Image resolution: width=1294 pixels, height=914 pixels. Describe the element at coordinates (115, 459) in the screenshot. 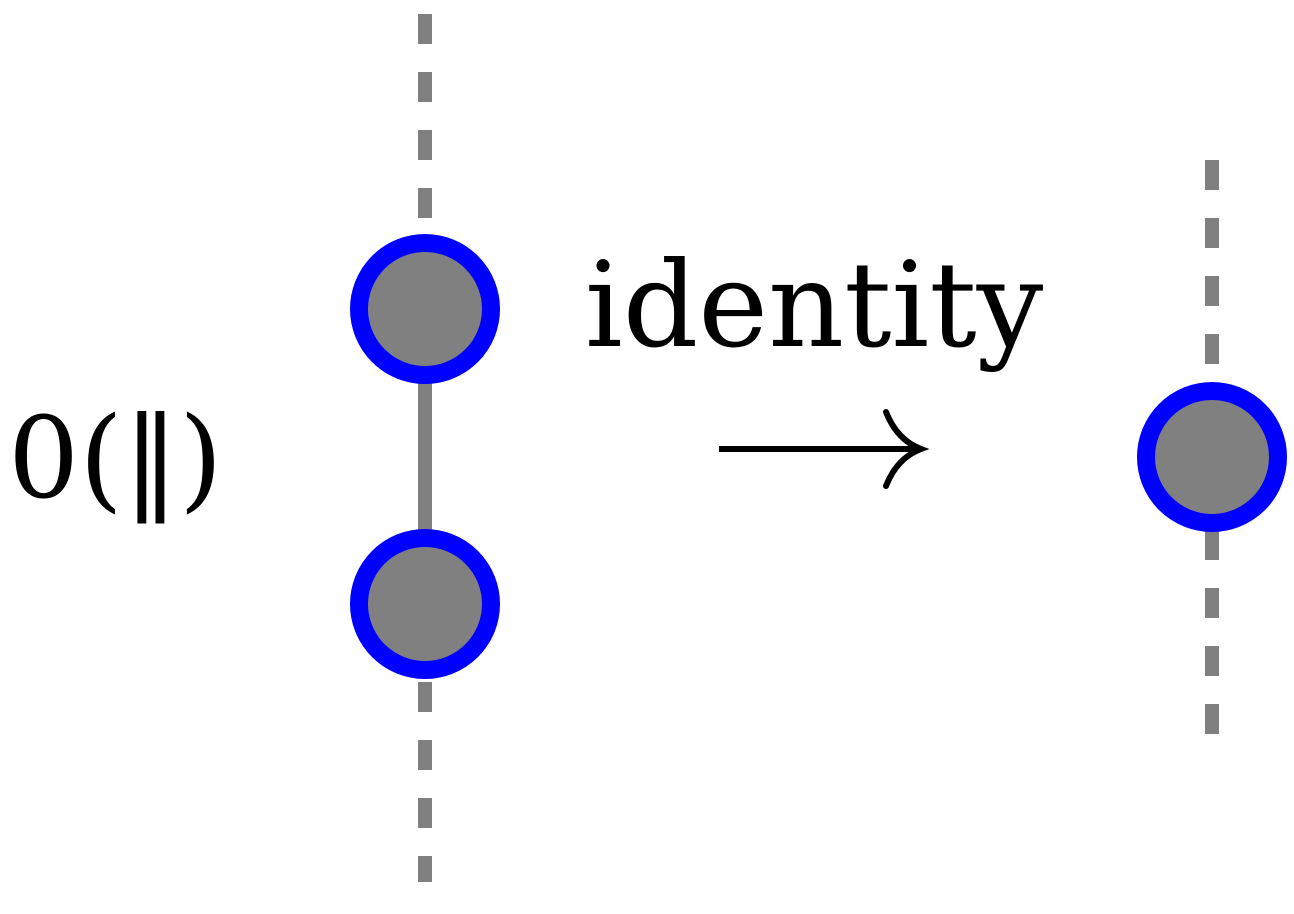

I see `left-label: 0(‖)` at that location.